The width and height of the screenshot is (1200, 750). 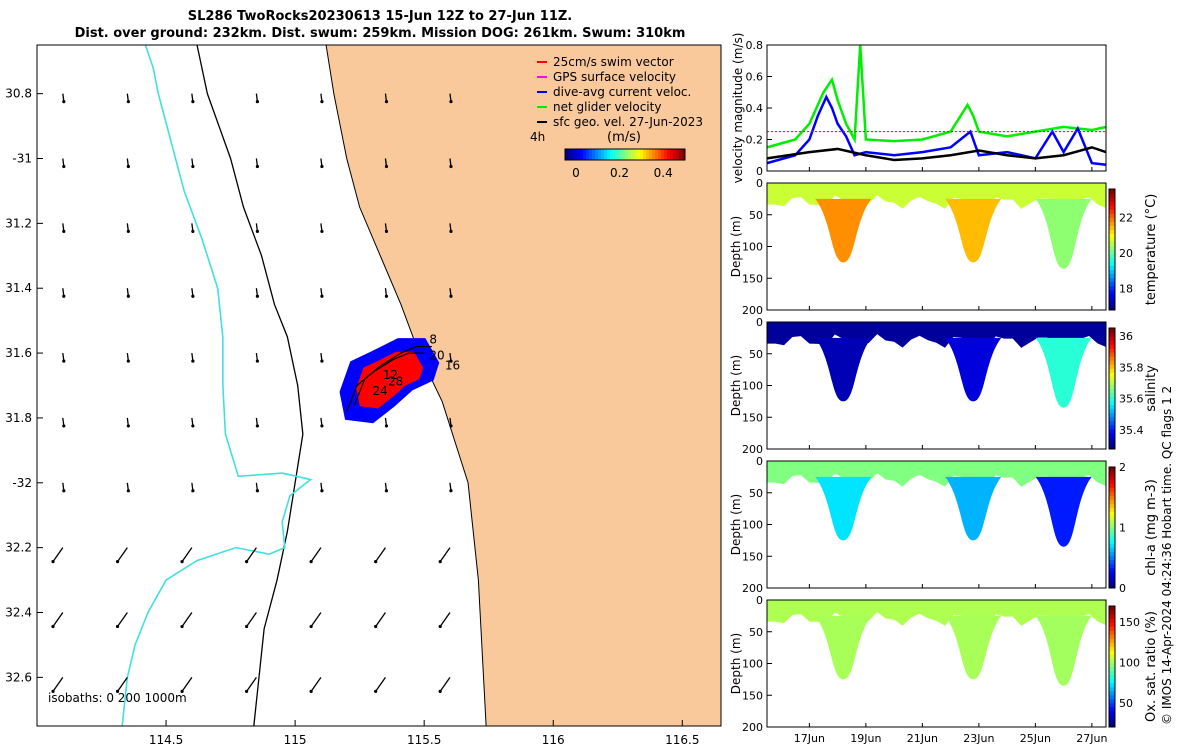 I want to click on section-y-tick-label: 200, so click(x=752, y=310).